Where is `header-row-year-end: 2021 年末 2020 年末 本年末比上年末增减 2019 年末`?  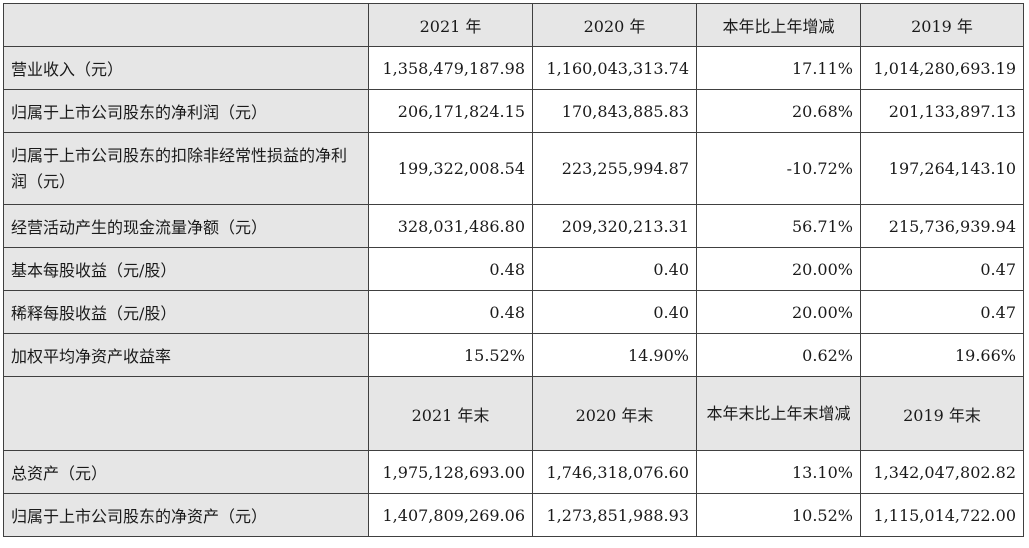 header-row-year-end: 2021 年末 2020 年末 本年末比上年末增减 2019 年末 is located at coordinates (513, 413).